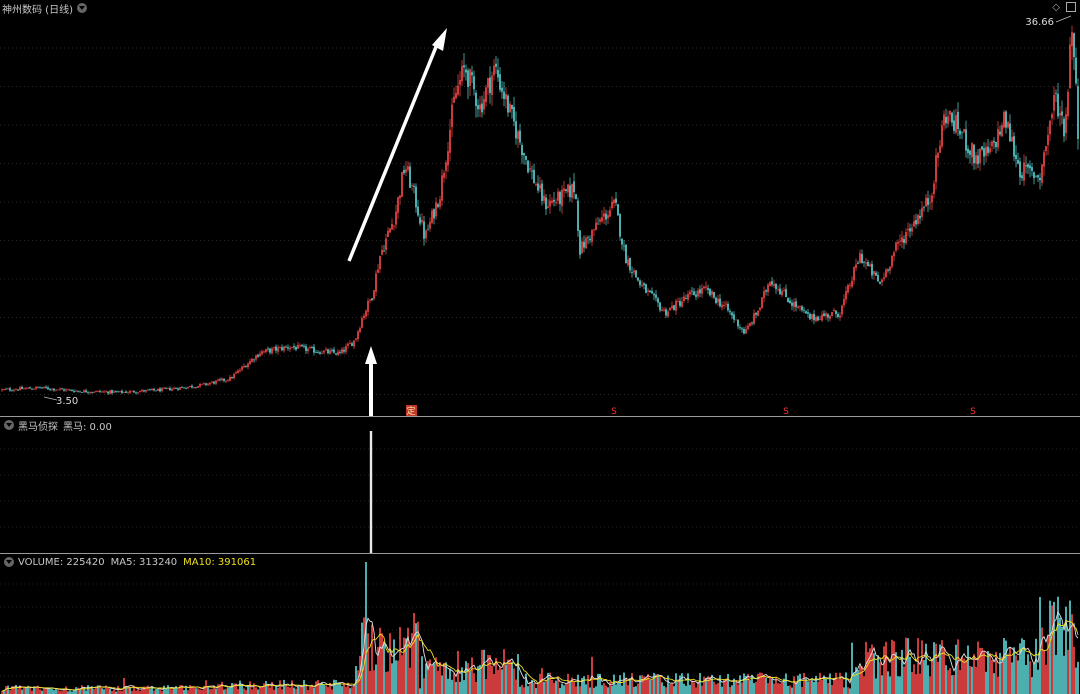  Describe the element at coordinates (1064, 7) in the screenshot. I see `window-controls: ◇` at that location.